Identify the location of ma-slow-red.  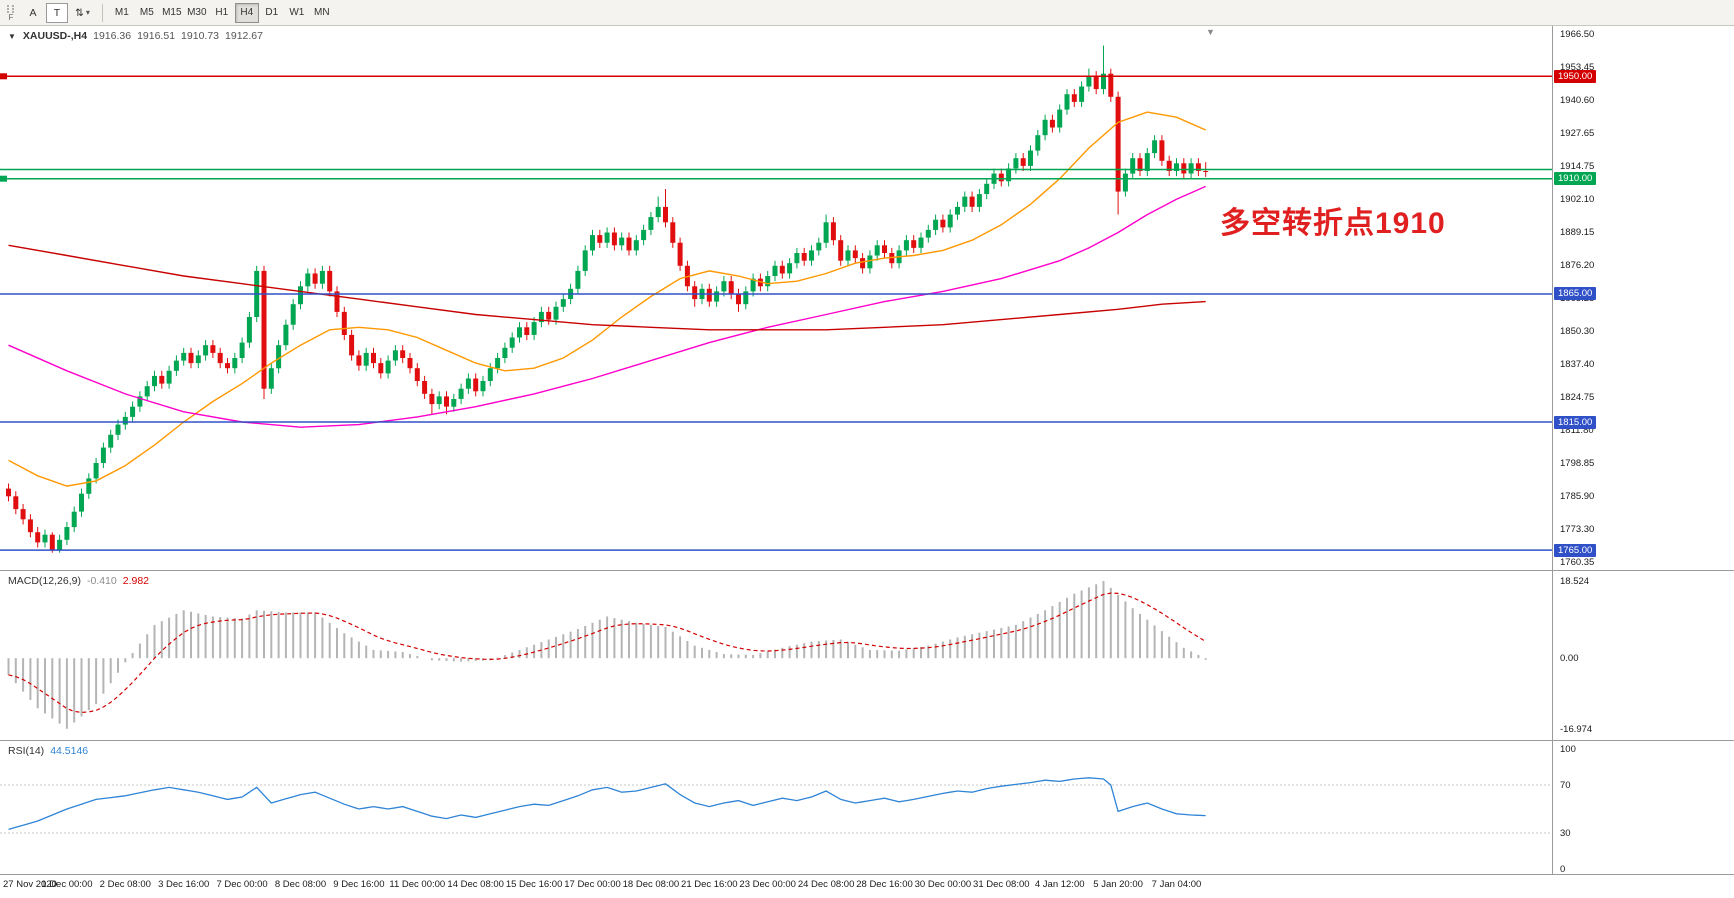
(607, 287).